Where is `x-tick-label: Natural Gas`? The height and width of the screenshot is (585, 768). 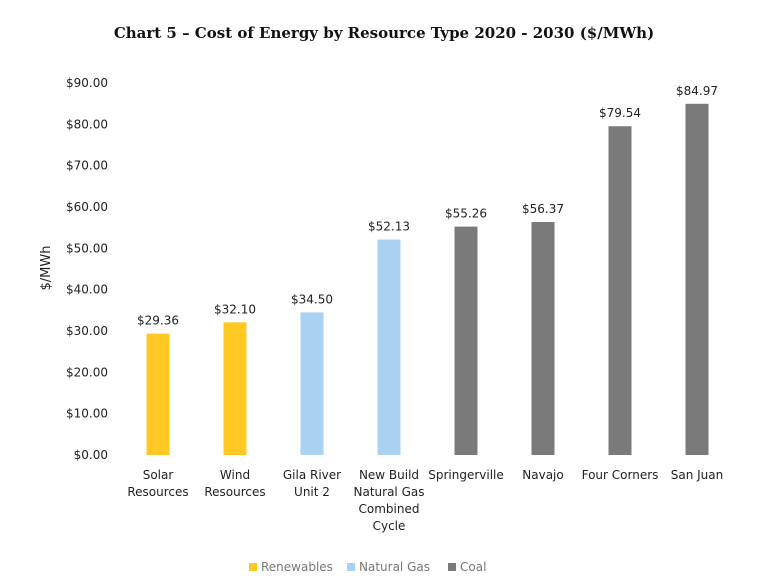 x-tick-label: Natural Gas is located at coordinates (389, 492).